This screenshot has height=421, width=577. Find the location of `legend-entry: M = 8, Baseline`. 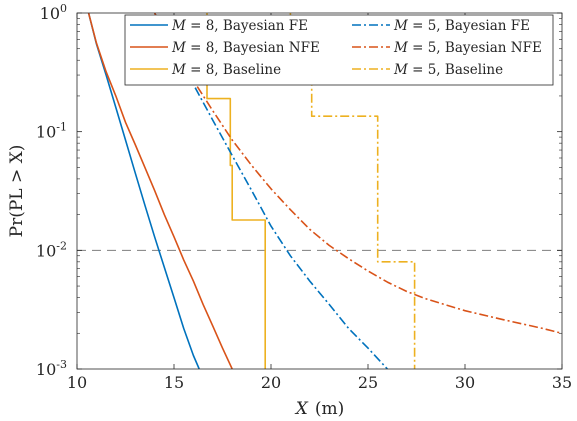

legend-entry: M = 8, Baseline is located at coordinates (226, 70).